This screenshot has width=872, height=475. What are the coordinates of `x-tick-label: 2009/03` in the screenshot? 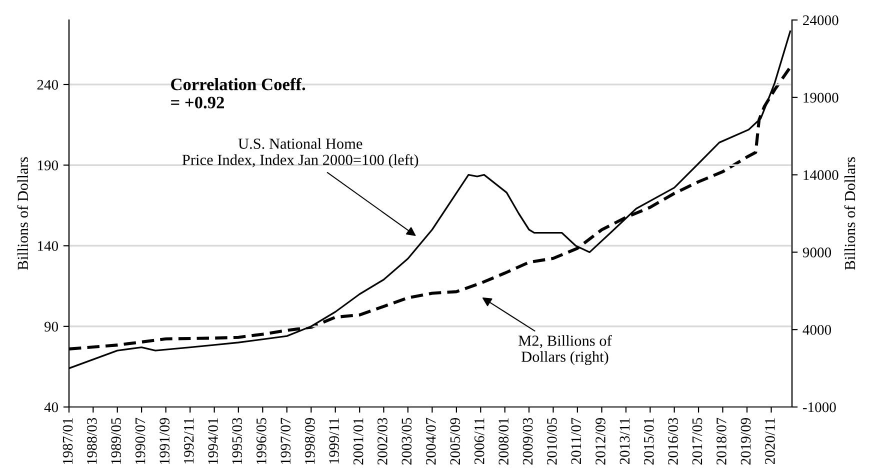 It's located at (527, 441).